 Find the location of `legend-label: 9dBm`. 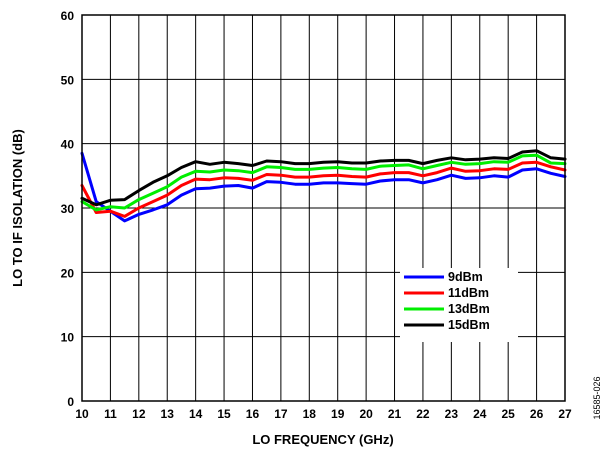

legend-label: 9dBm is located at coordinates (465, 277).